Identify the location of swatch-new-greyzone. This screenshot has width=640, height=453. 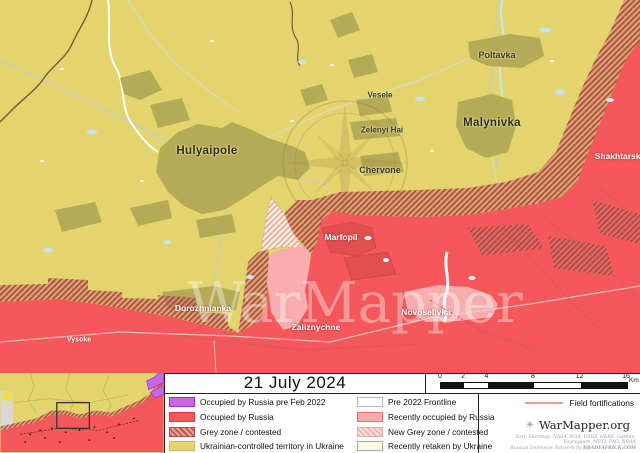
(370, 431).